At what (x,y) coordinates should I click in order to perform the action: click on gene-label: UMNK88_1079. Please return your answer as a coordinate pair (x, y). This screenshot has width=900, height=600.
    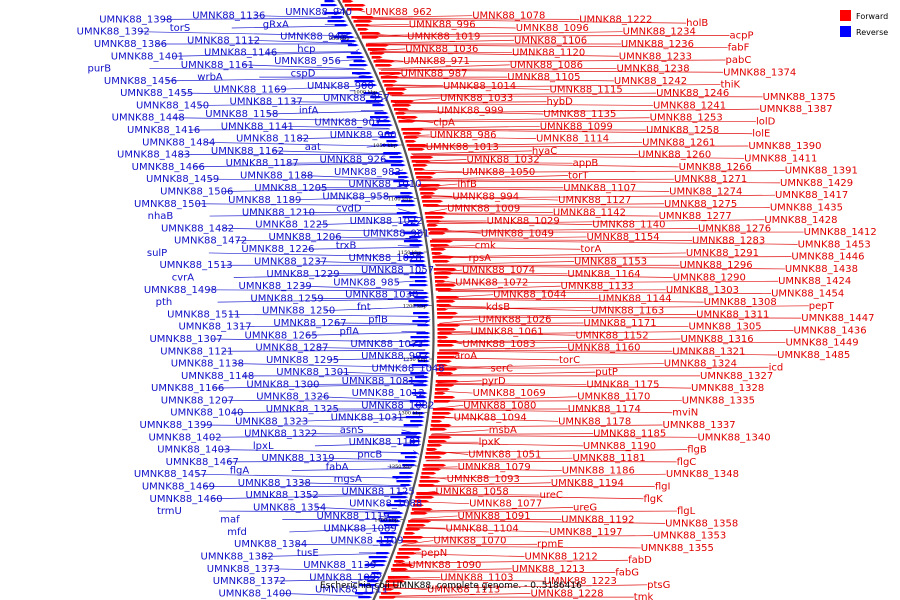
    Looking at the image, I should click on (494, 467).